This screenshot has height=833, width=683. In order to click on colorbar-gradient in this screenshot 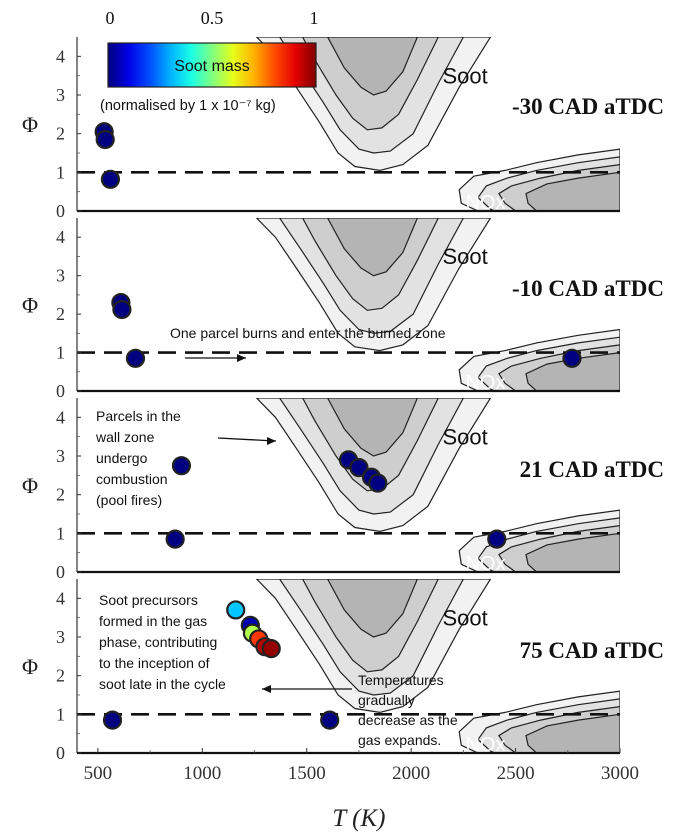, I will do `click(212, 65)`.